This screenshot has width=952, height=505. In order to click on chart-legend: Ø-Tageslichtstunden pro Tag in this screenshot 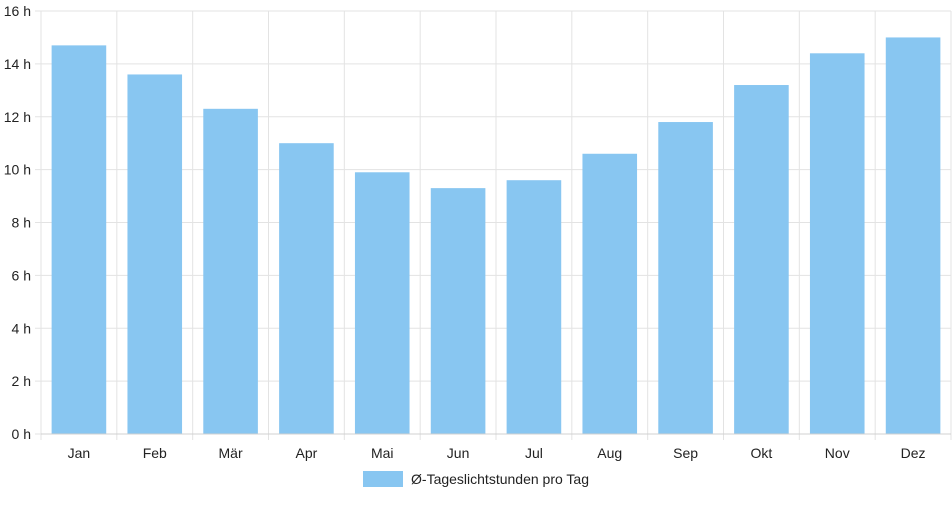, I will do `click(476, 479)`.